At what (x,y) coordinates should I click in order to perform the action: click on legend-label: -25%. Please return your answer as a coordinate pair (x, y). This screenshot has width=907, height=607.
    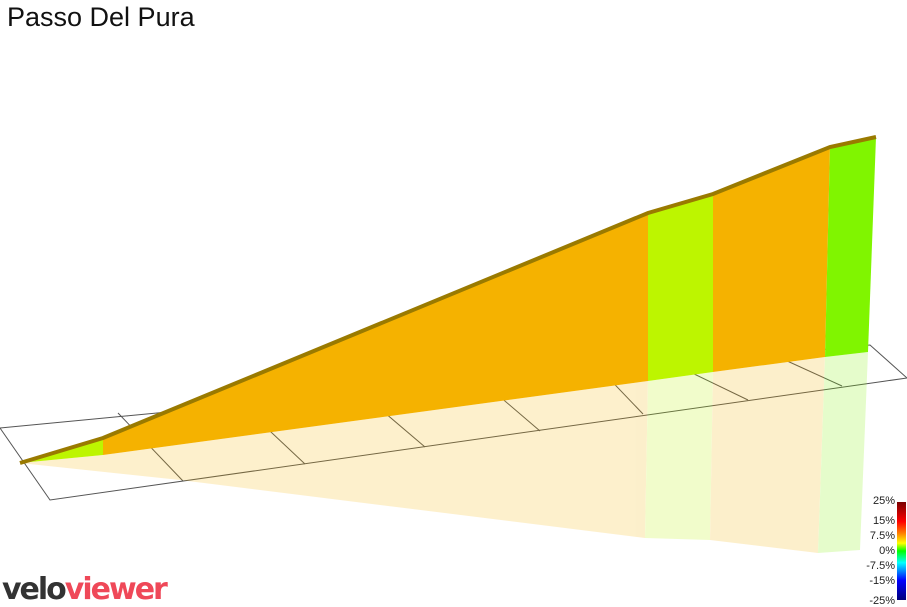
    Looking at the image, I should click on (882, 601).